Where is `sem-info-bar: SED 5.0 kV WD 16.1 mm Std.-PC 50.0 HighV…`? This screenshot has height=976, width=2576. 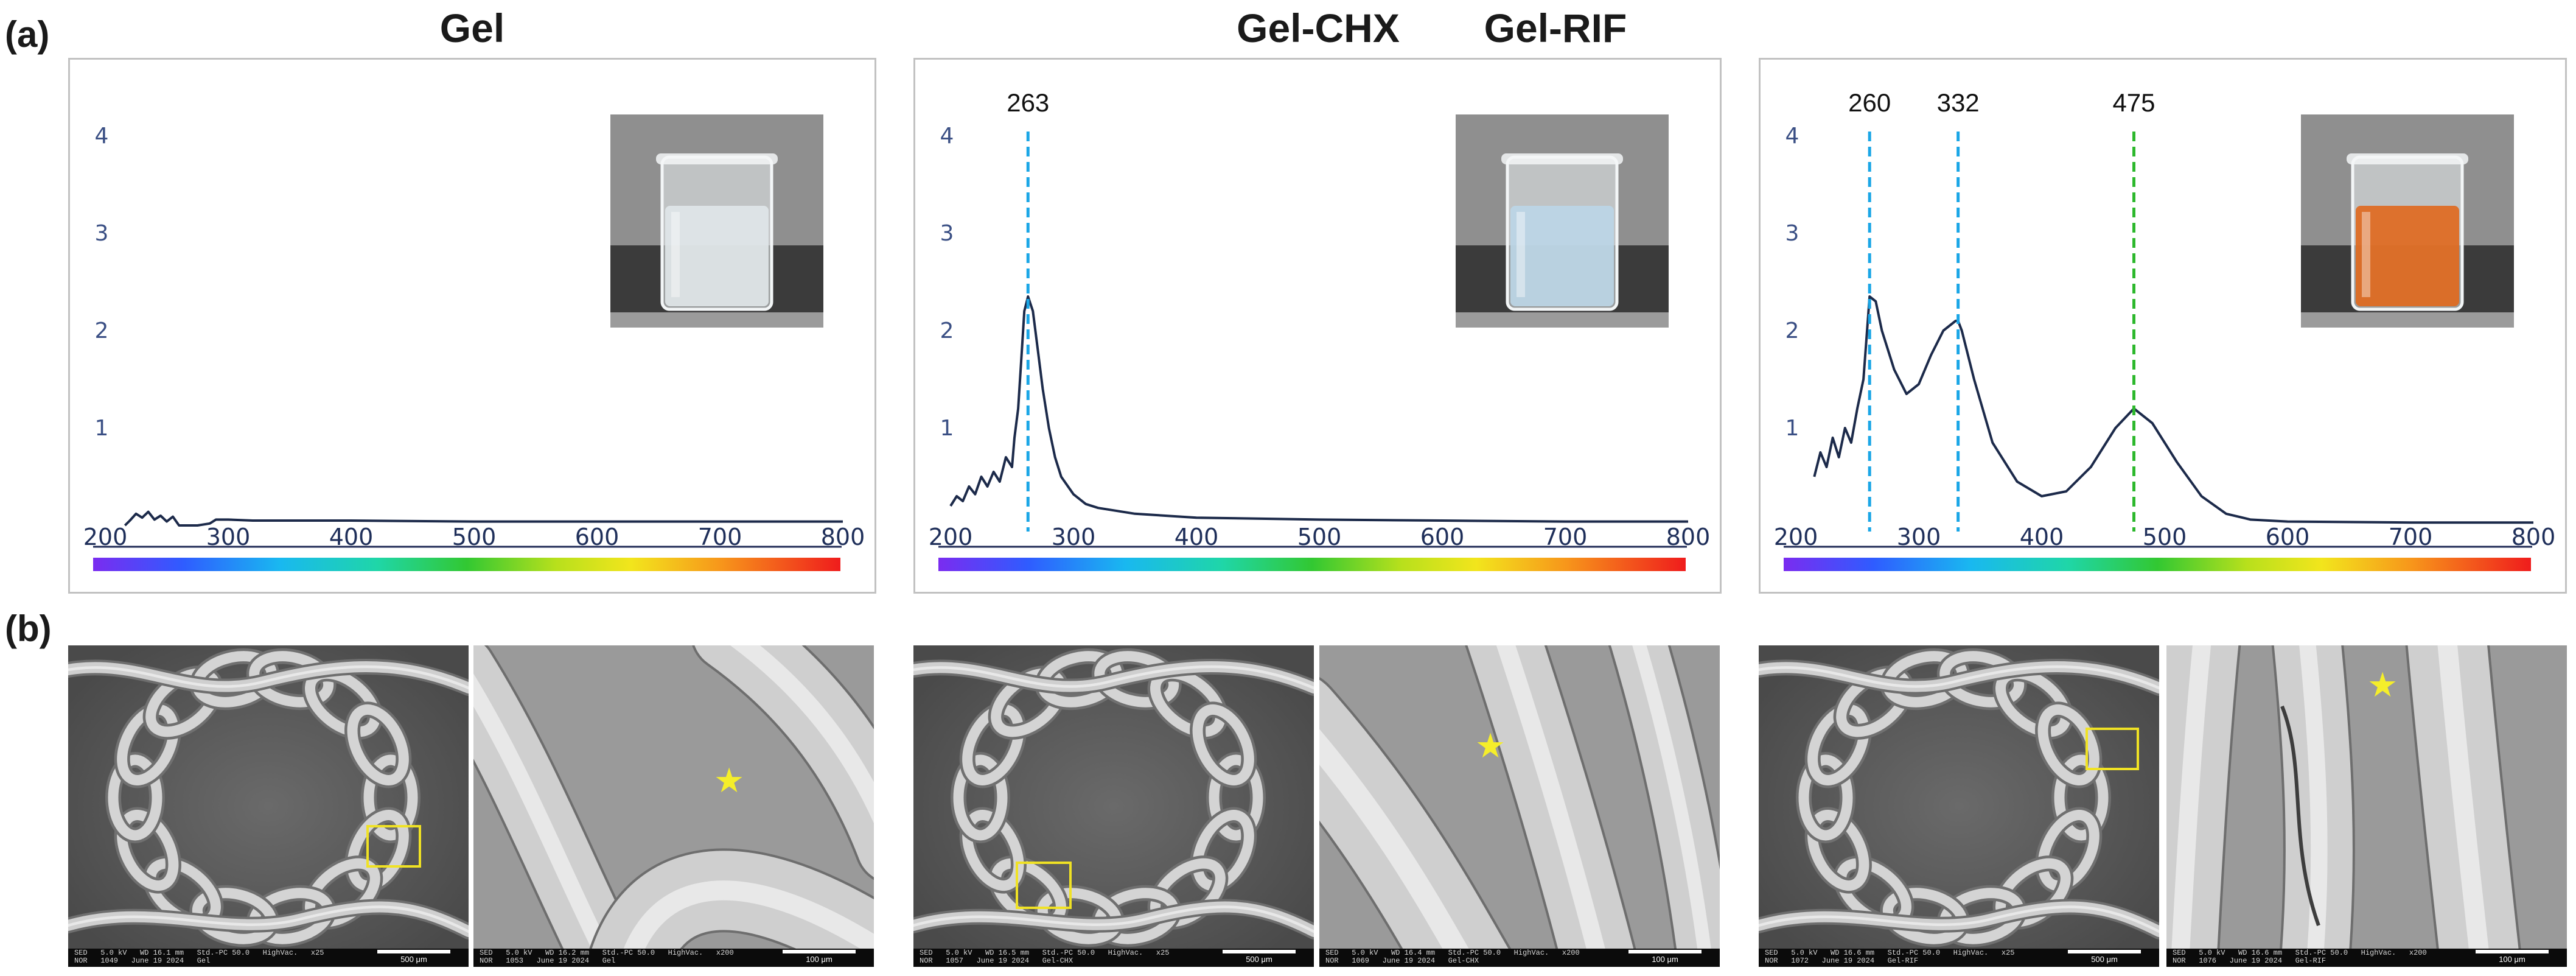 sem-info-bar: SED 5.0 kV WD 16.1 mm Std.-PC 50.0 HighV… is located at coordinates (268, 958).